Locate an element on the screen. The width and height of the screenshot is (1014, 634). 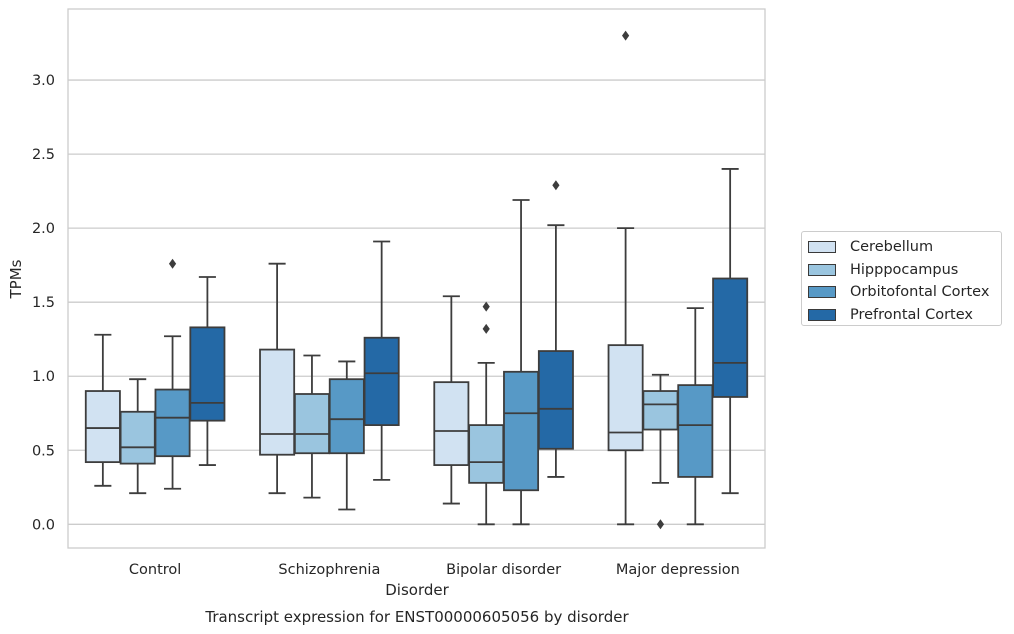
y-tick-label: 3.0 is located at coordinates (43, 81).